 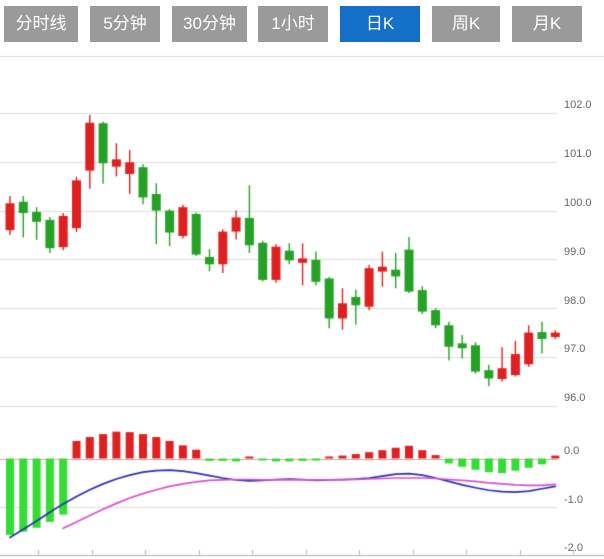 I want to click on tab-1hour: 1小时, so click(x=293, y=24).